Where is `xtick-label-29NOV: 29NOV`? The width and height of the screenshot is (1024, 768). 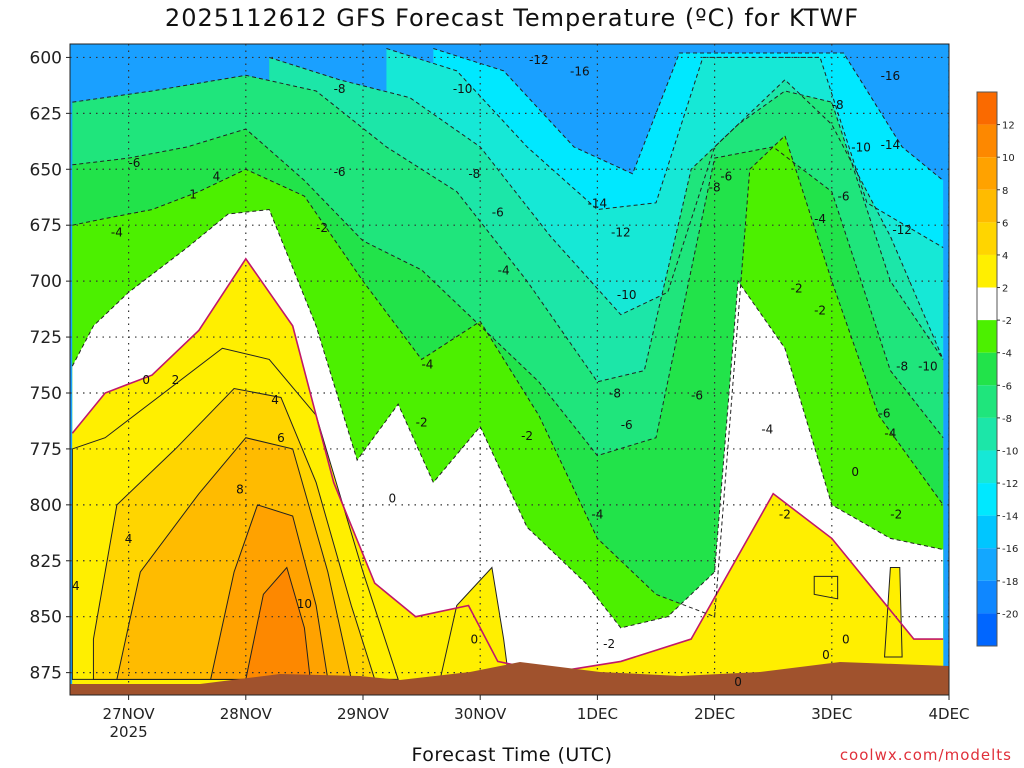
xtick-label-29NOV: 29NOV is located at coordinates (363, 714).